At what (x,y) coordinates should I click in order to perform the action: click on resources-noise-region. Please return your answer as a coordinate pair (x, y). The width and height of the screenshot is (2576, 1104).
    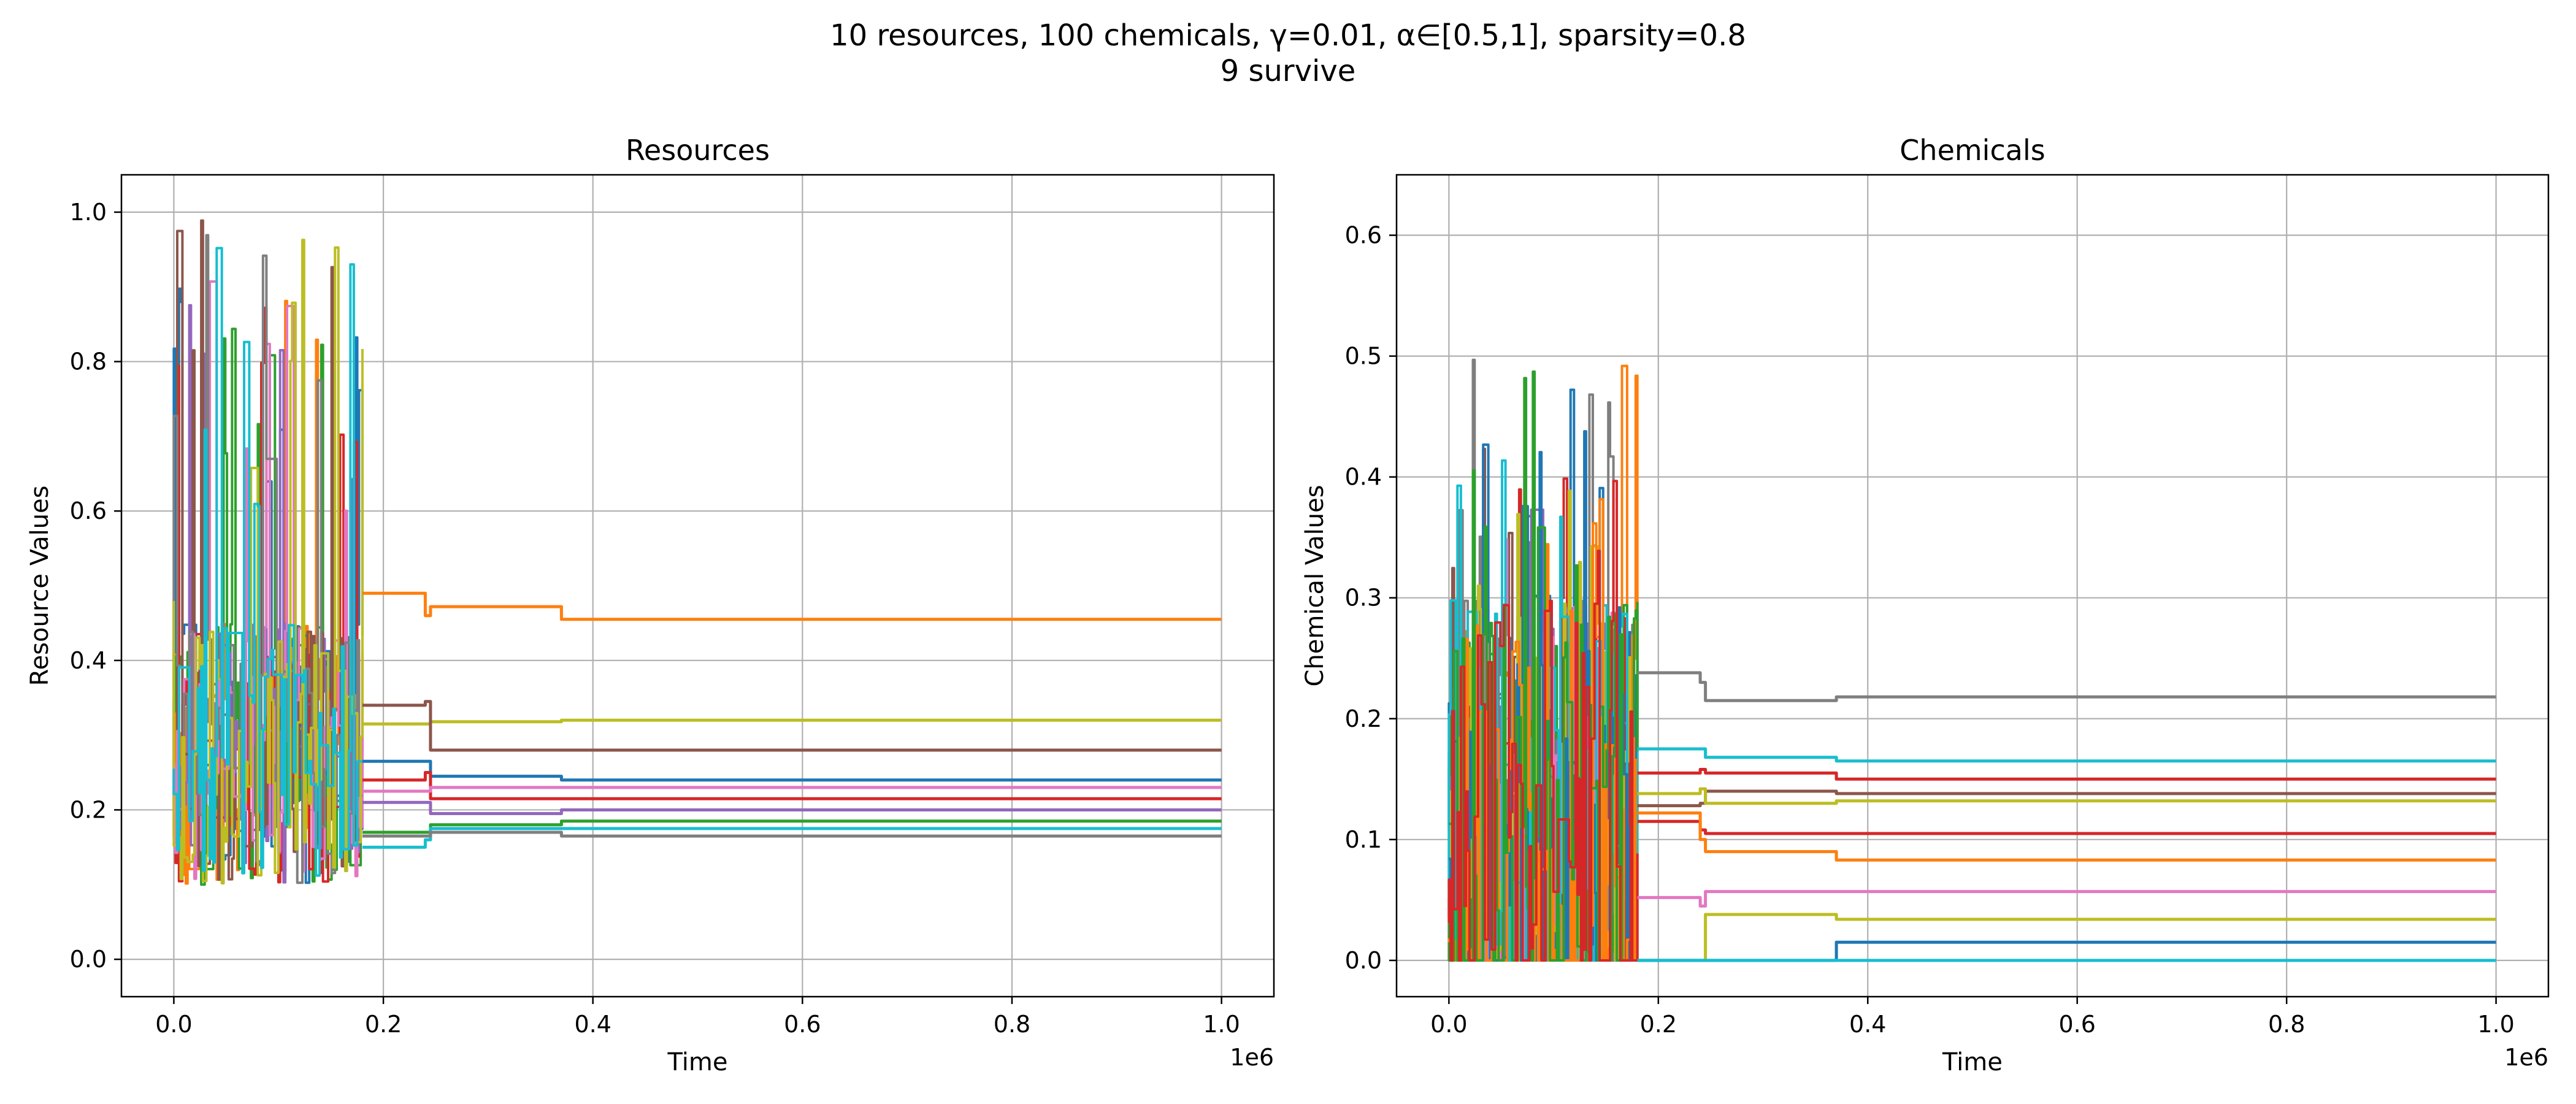
    Looking at the image, I should click on (268, 552).